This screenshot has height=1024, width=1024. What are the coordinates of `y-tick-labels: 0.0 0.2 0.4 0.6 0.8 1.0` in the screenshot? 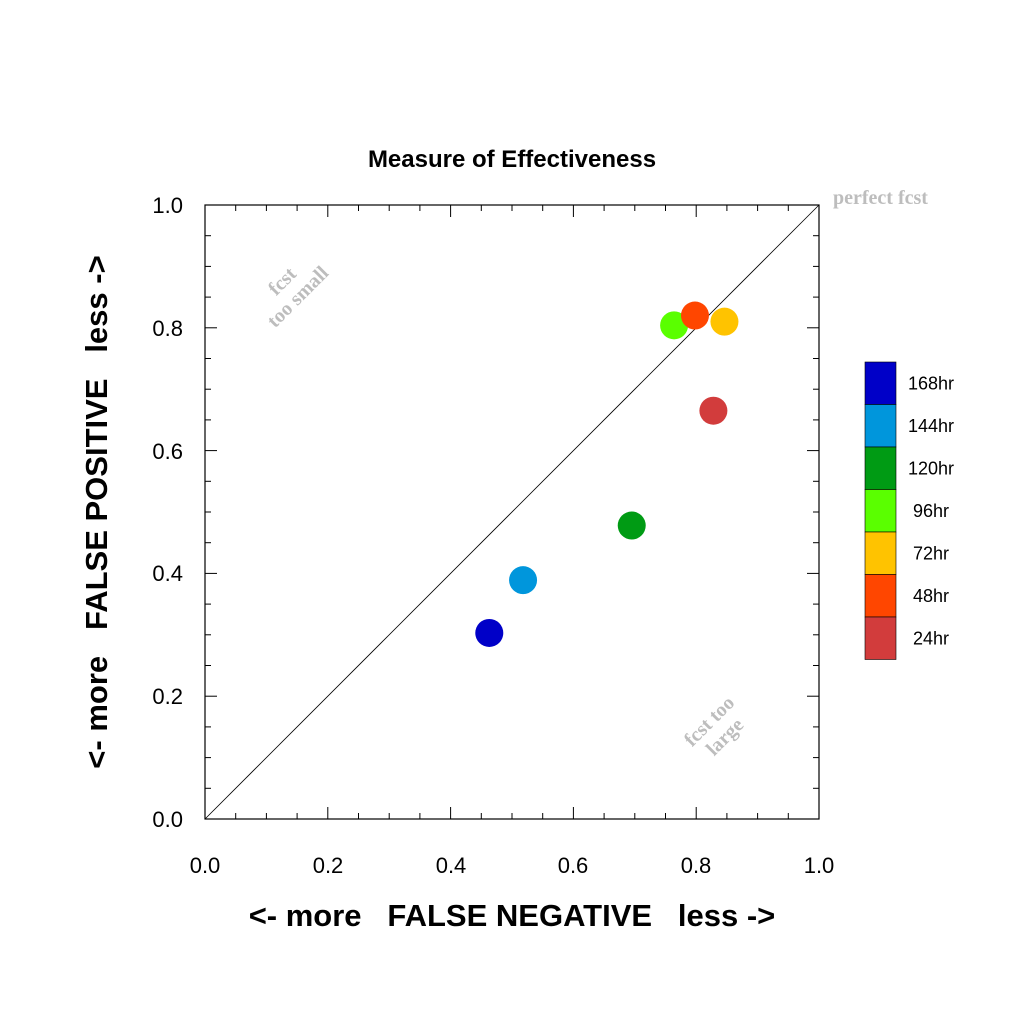 It's located at (167, 512).